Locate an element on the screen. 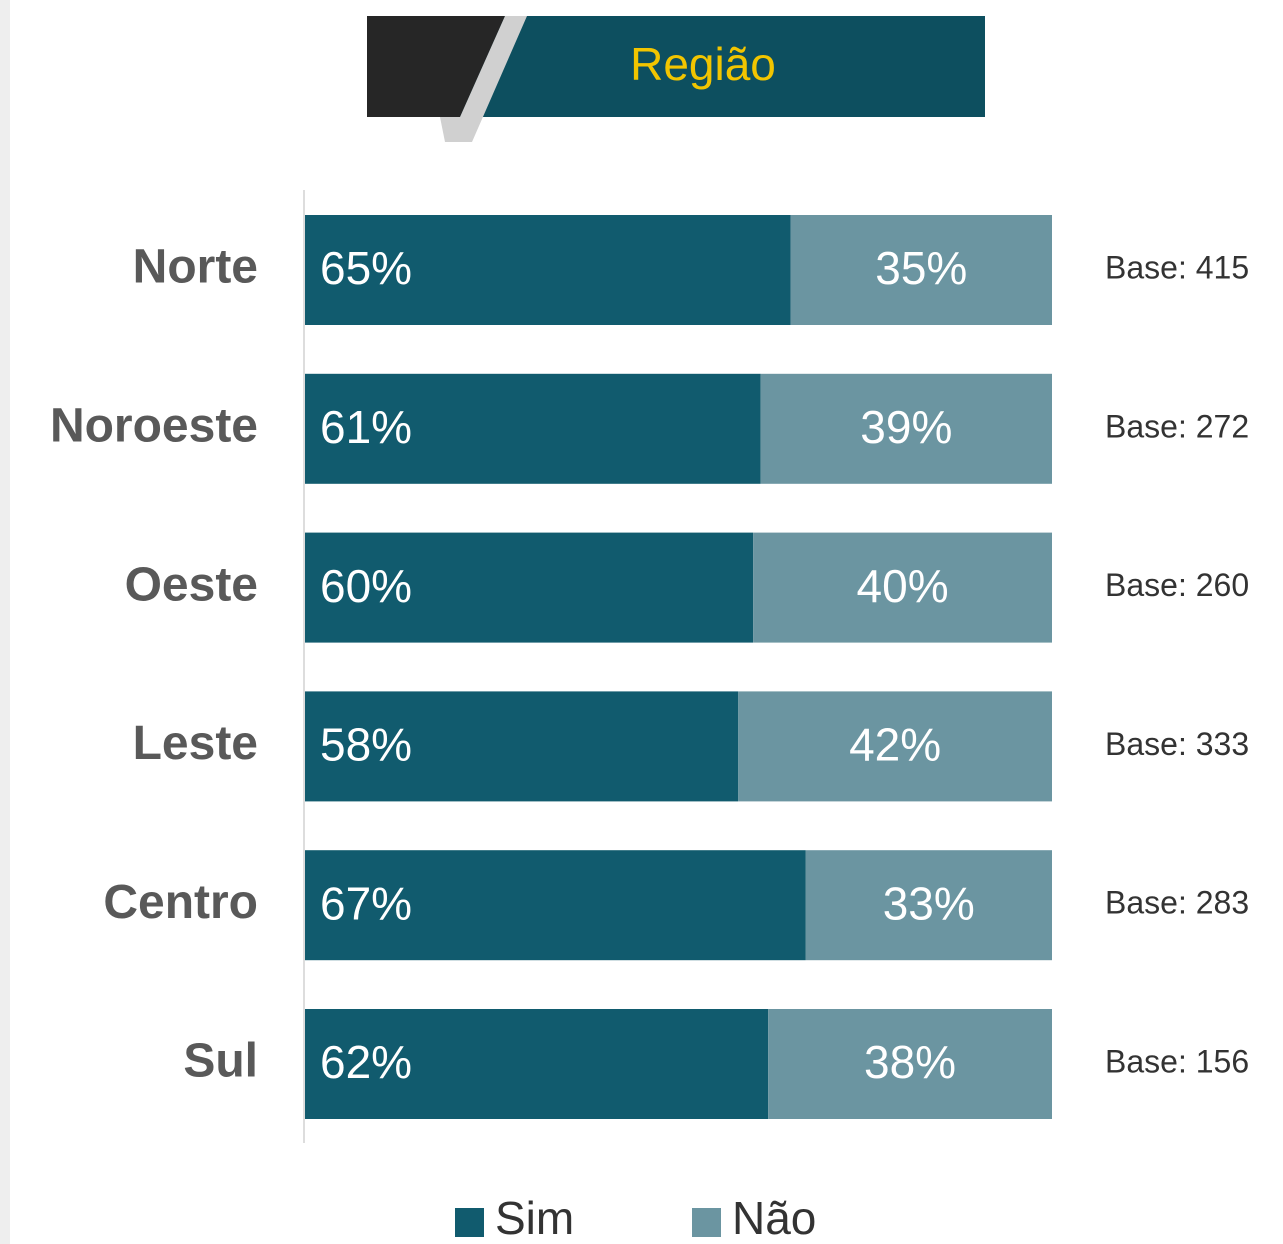  category-label: Centro is located at coordinates (180, 902).